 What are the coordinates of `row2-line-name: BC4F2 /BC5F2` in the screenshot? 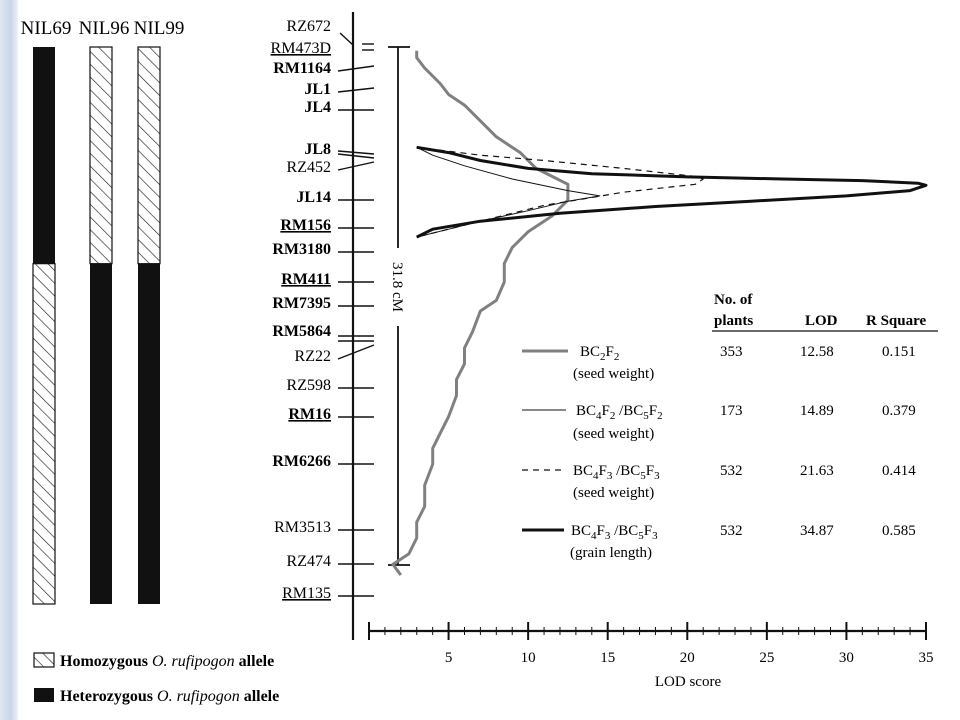 It's located at (619, 412).